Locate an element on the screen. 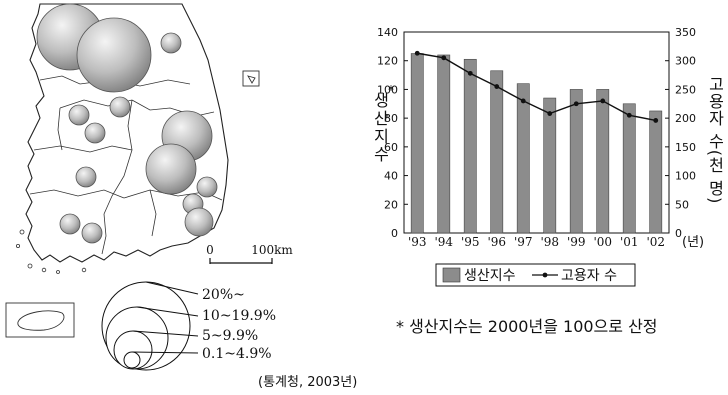 This screenshot has width=728, height=395. x-tick-label: '93 is located at coordinates (417, 242).